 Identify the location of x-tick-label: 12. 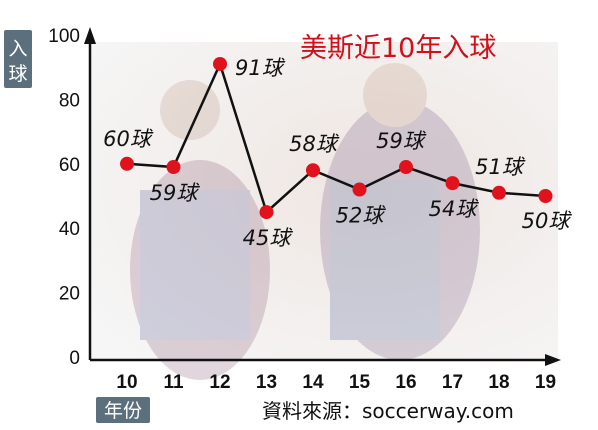
(219, 382).